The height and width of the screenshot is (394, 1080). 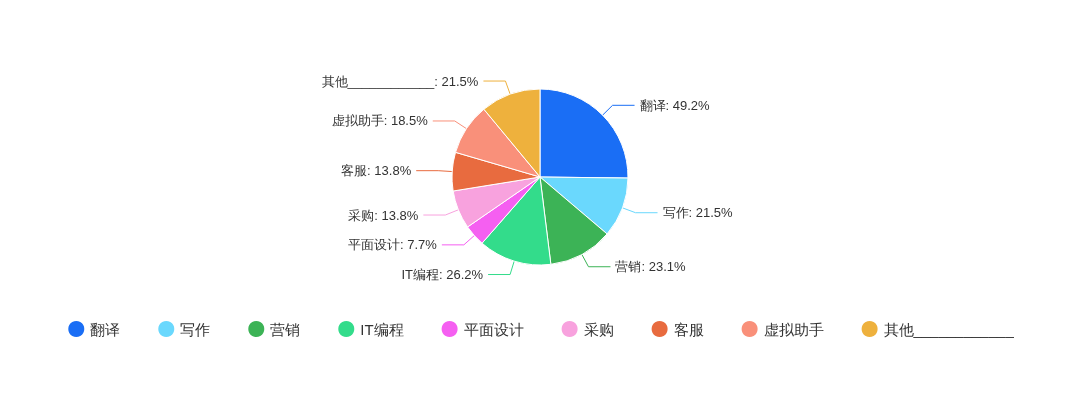 What do you see at coordinates (383, 215) in the screenshot?
I see `data-label: 采购: 13.8%` at bounding box center [383, 215].